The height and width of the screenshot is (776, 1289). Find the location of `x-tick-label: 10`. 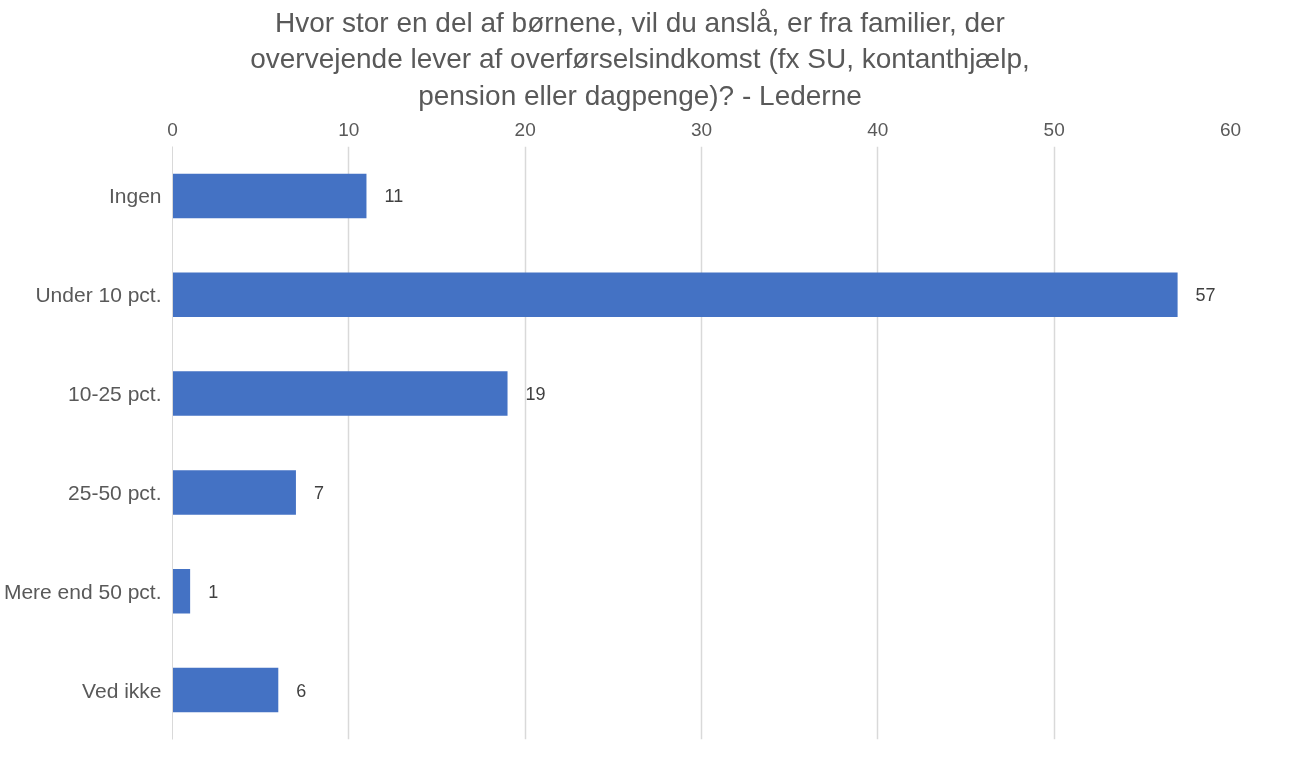

x-tick-label: 10 is located at coordinates (349, 129).